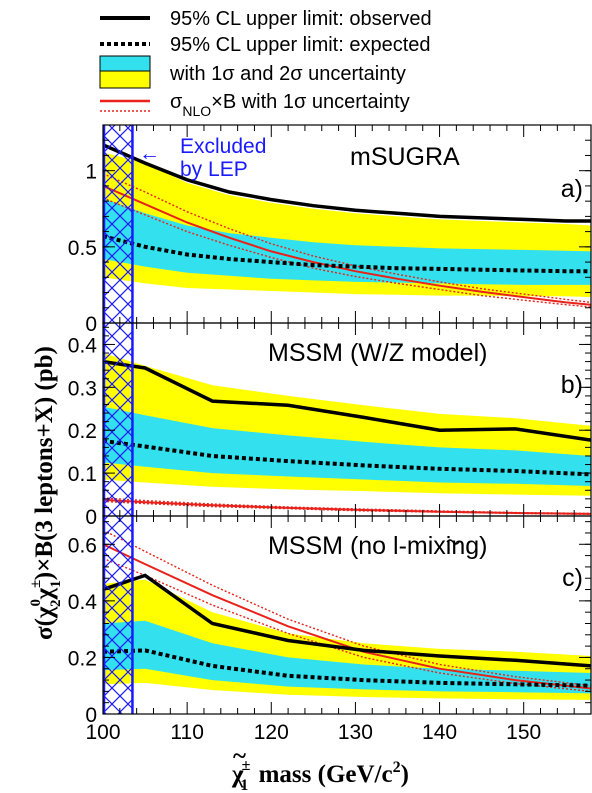 The height and width of the screenshot is (793, 592). Describe the element at coordinates (377, 353) in the screenshot. I see `panel-b-title: MSSM (W/Z model)` at that location.